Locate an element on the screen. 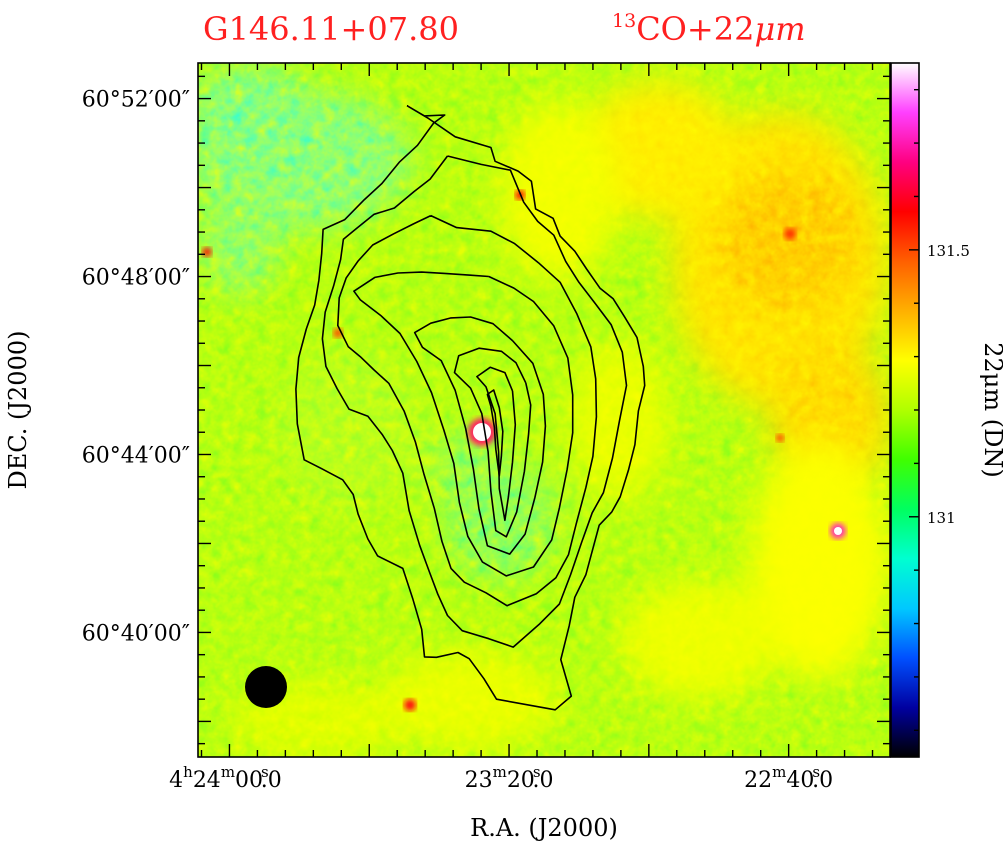 This screenshot has width=1003, height=847. x-tick-label-0: 4h24m00s.0 is located at coordinates (225, 778).